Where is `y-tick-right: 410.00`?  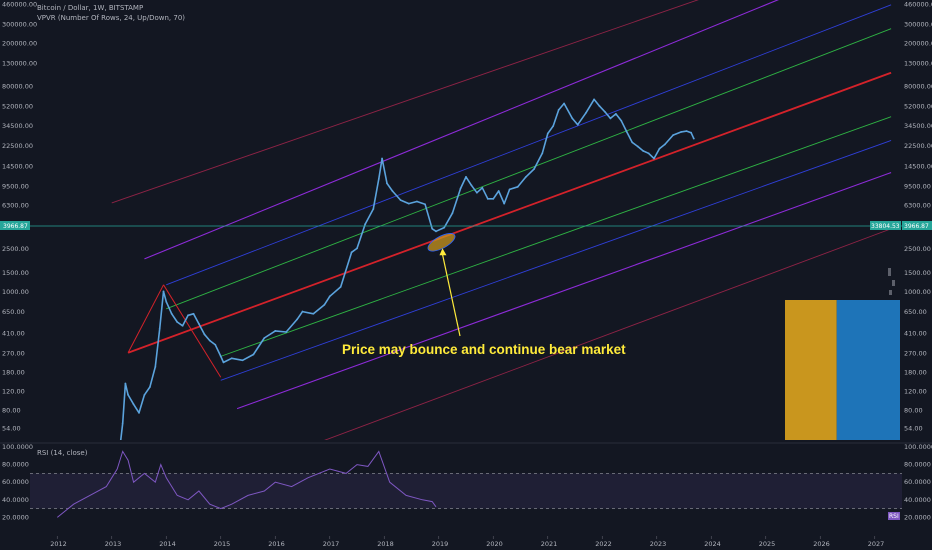 y-tick-right: 410.00 is located at coordinates (915, 334).